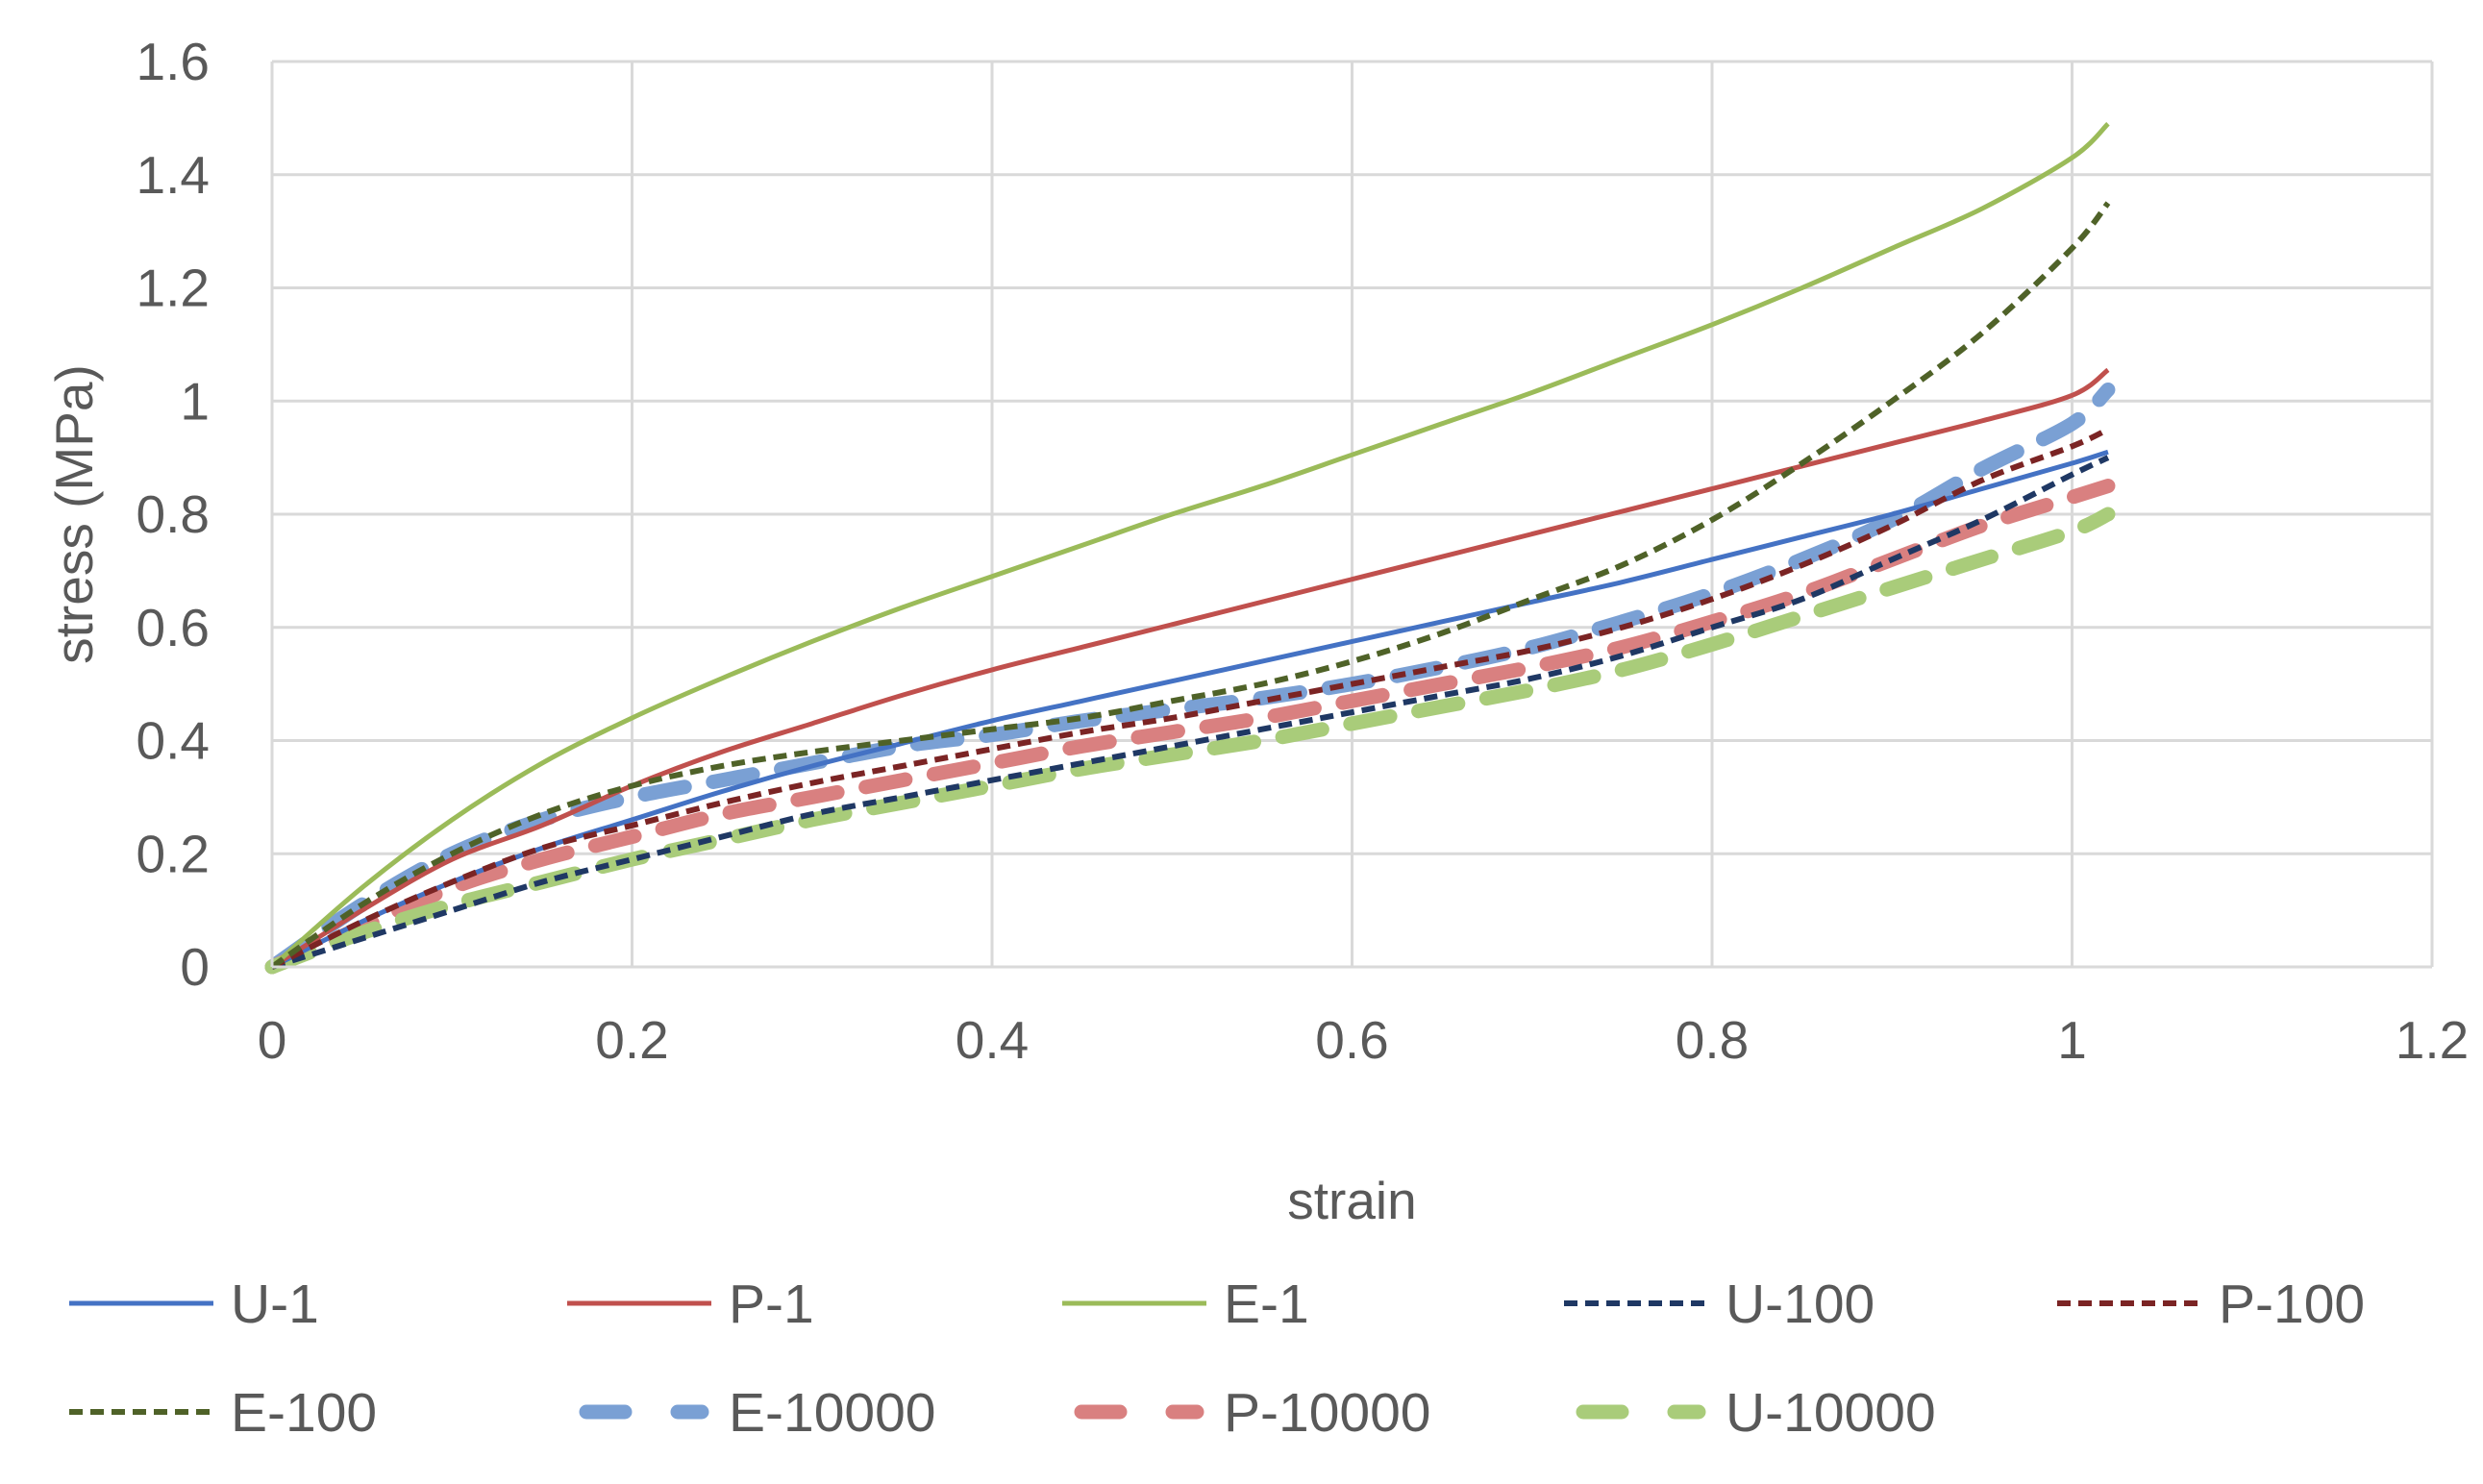 The height and width of the screenshot is (1484, 2483). I want to click on y-tick-label: 1.6, so click(173, 61).